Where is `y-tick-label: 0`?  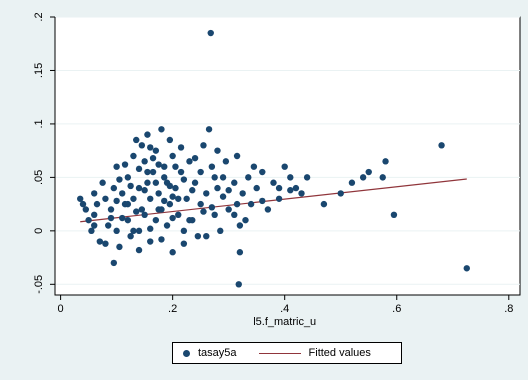 y-tick-label: 0 is located at coordinates (39, 231).